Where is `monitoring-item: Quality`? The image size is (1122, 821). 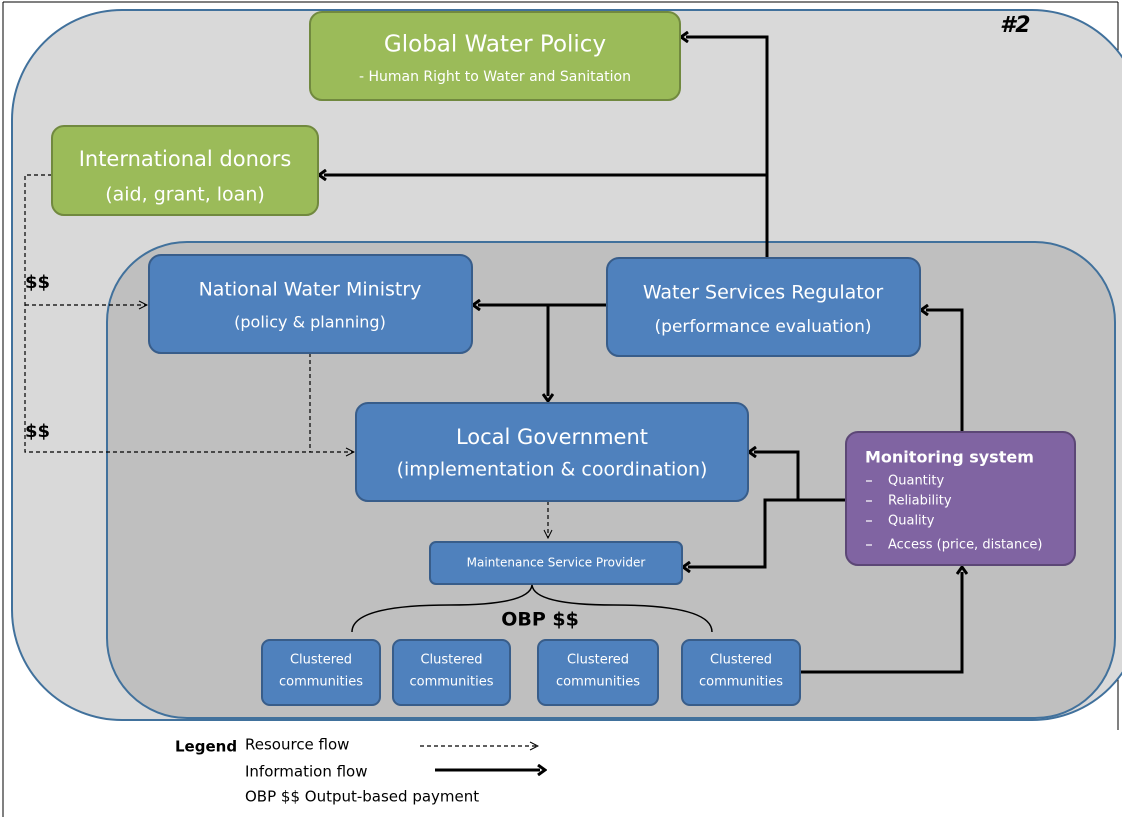
monitoring-item: Quality is located at coordinates (911, 521).